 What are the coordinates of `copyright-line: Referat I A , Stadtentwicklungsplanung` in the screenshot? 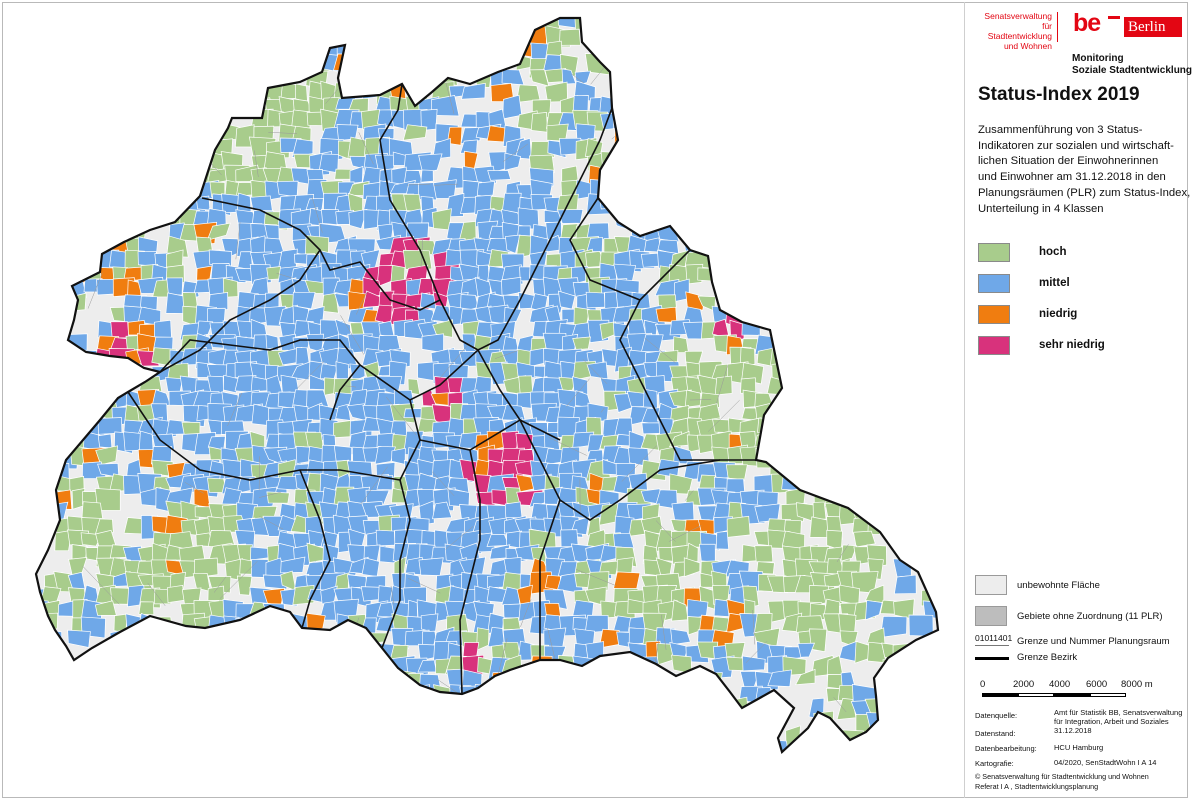 It's located at (1036, 786).